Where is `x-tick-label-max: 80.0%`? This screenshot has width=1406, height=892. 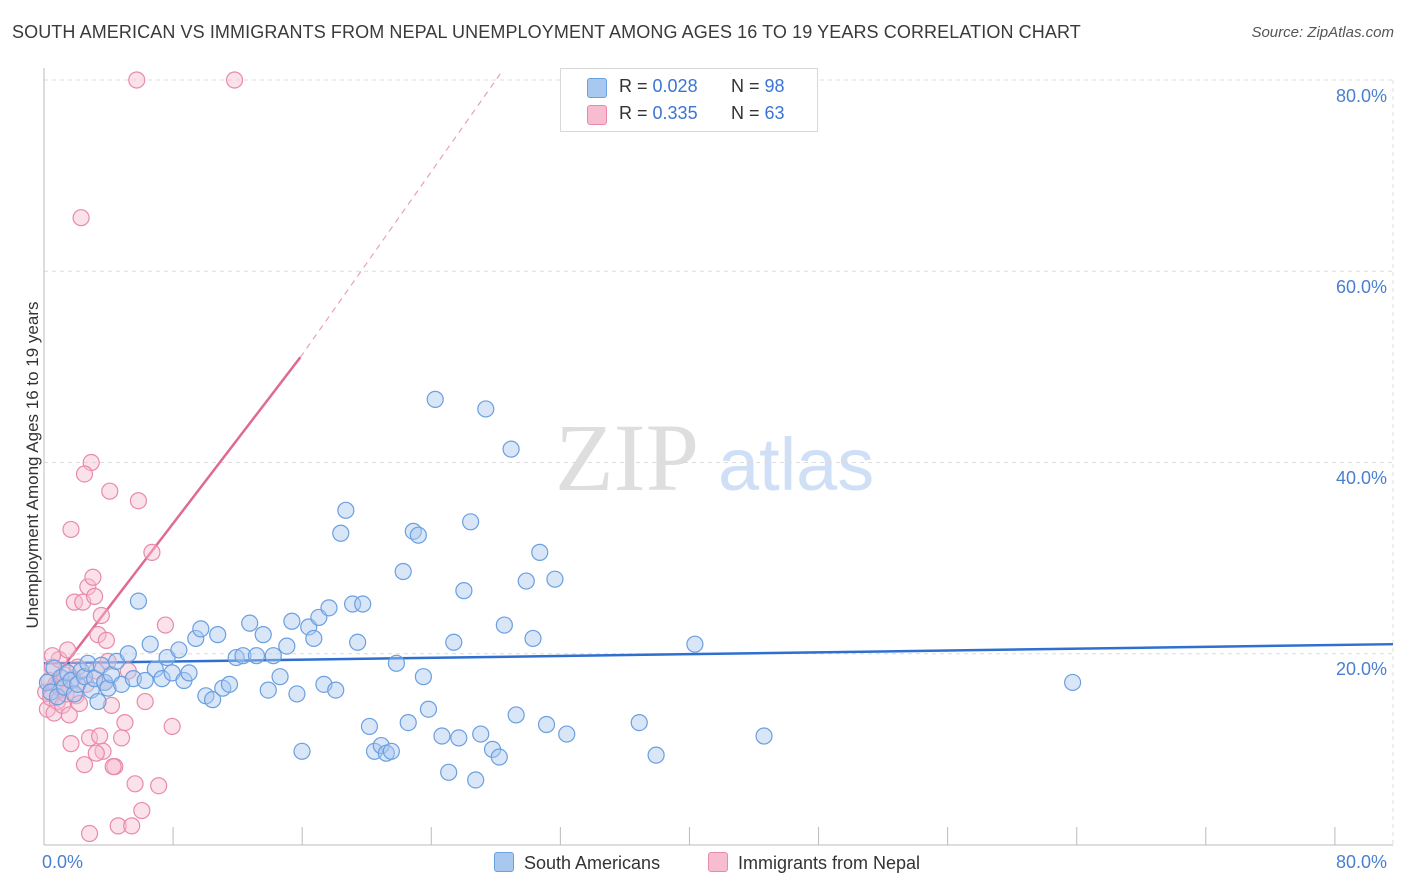
x-tick-label-max: 80.0% is located at coordinates (1362, 862).